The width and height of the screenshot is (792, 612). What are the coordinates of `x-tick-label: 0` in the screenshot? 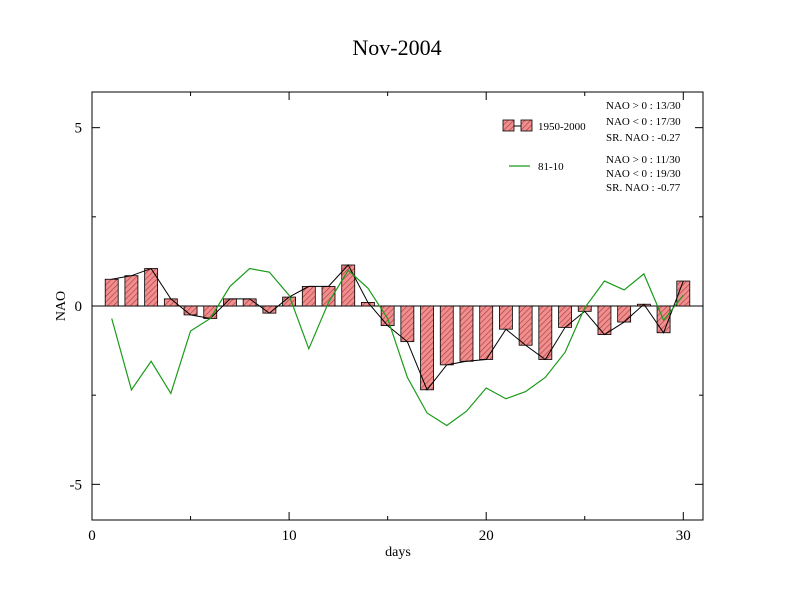 It's located at (92, 536).